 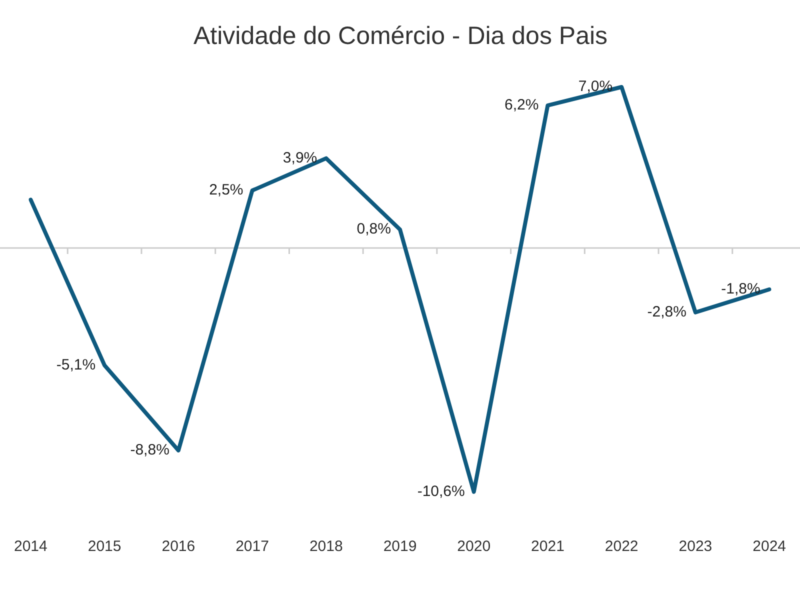 What do you see at coordinates (400, 547) in the screenshot?
I see `x-tick-label: 2019` at bounding box center [400, 547].